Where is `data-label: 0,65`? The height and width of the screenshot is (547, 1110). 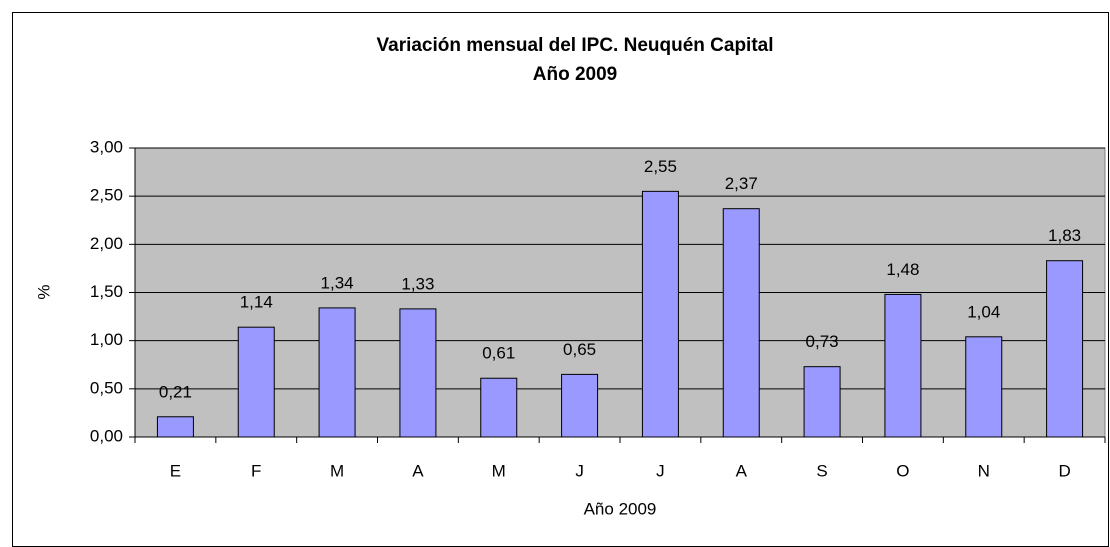 data-label: 0,65 is located at coordinates (579, 349).